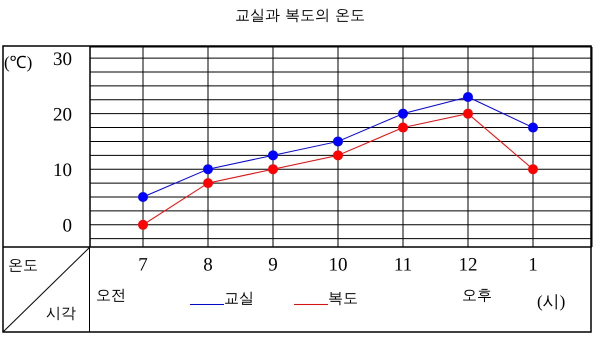 This screenshot has height=338, width=600. I want to click on y-tick-label: 30, so click(62, 59).